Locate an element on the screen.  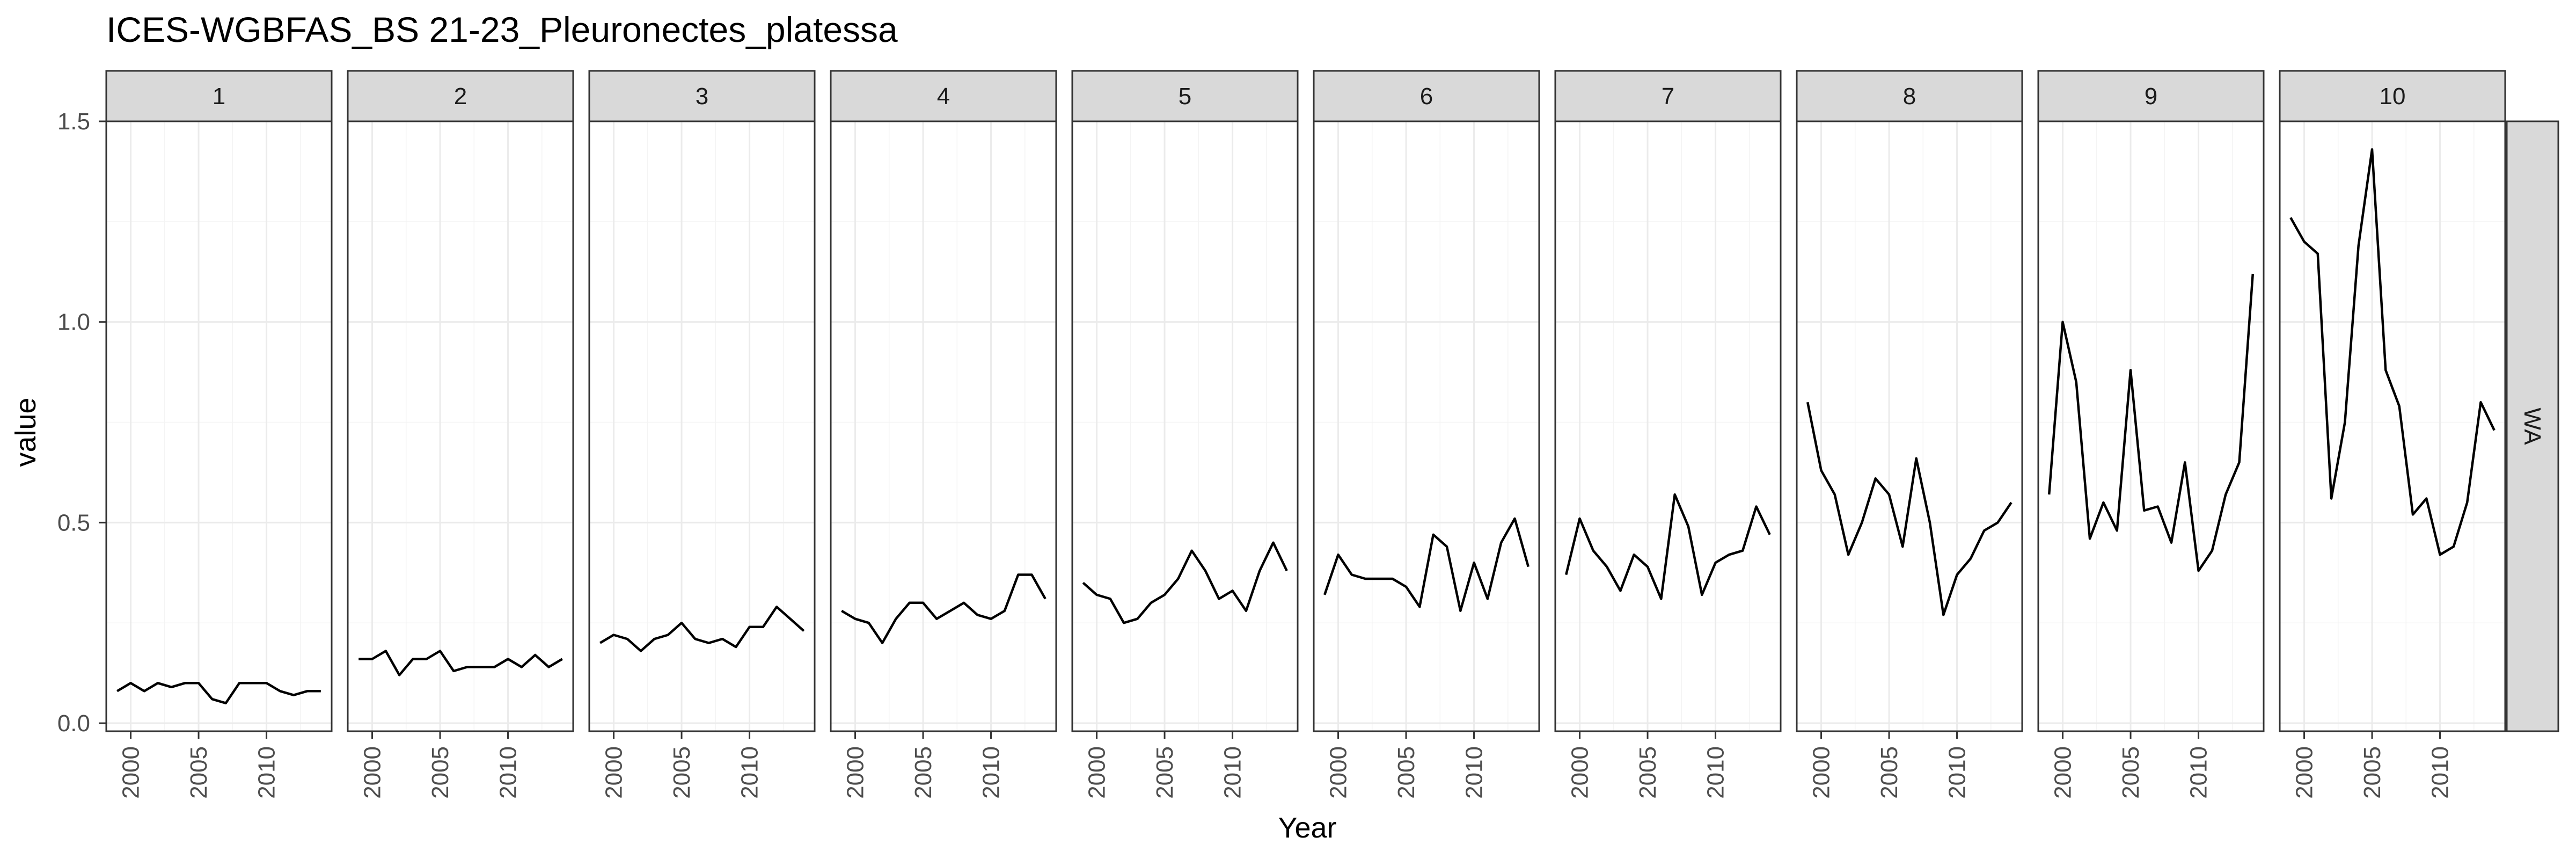
facet-panel: 3 2000 2005 2010 is located at coordinates (702, 434).